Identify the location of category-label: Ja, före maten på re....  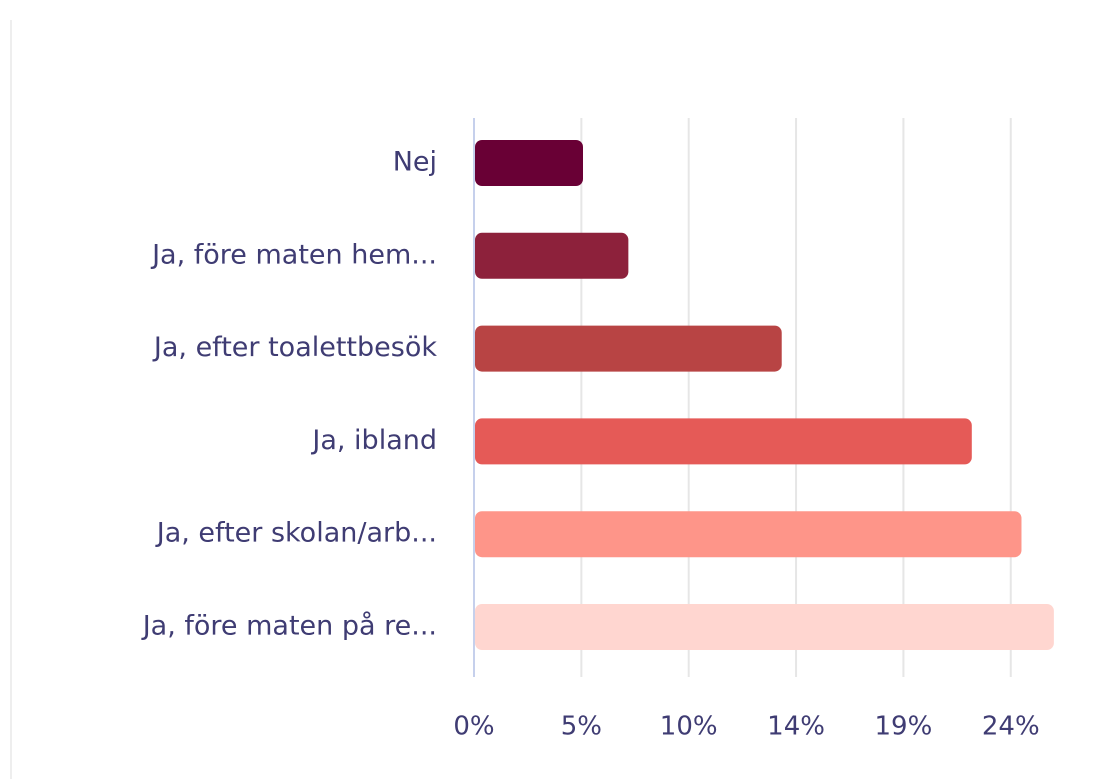
(289, 626).